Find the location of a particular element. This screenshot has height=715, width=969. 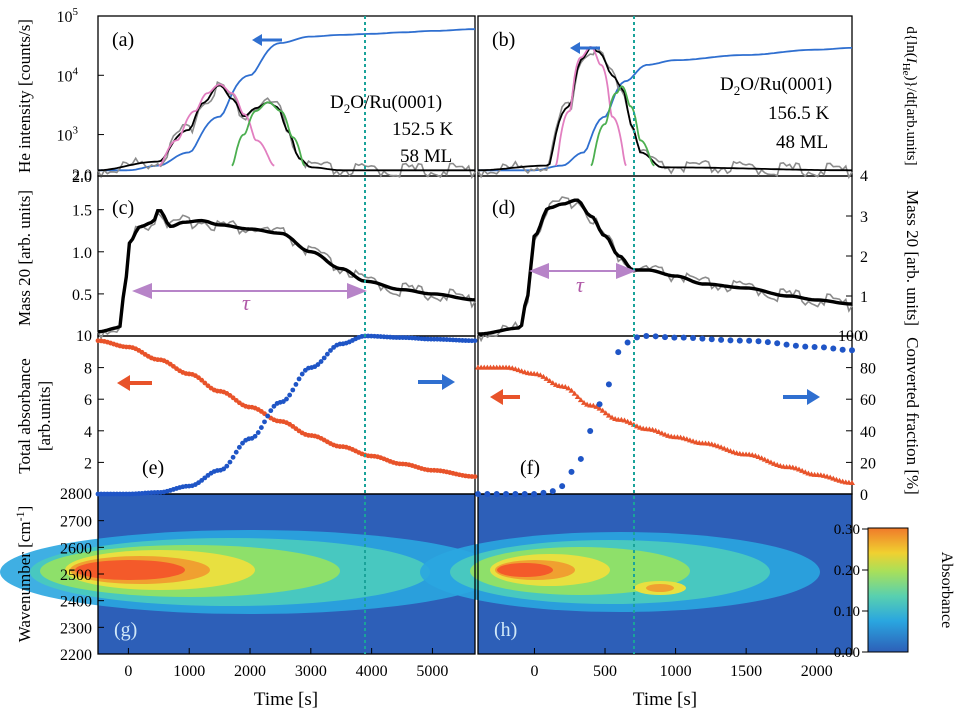

ylabel-d-right: Mass 20 [arb. units] is located at coordinates (912, 258).